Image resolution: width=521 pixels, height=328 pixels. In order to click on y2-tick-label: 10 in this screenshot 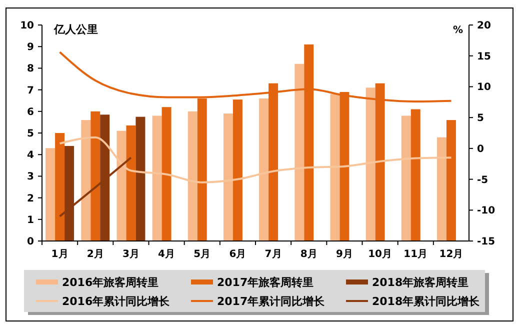, I will do `click(484, 88)`.